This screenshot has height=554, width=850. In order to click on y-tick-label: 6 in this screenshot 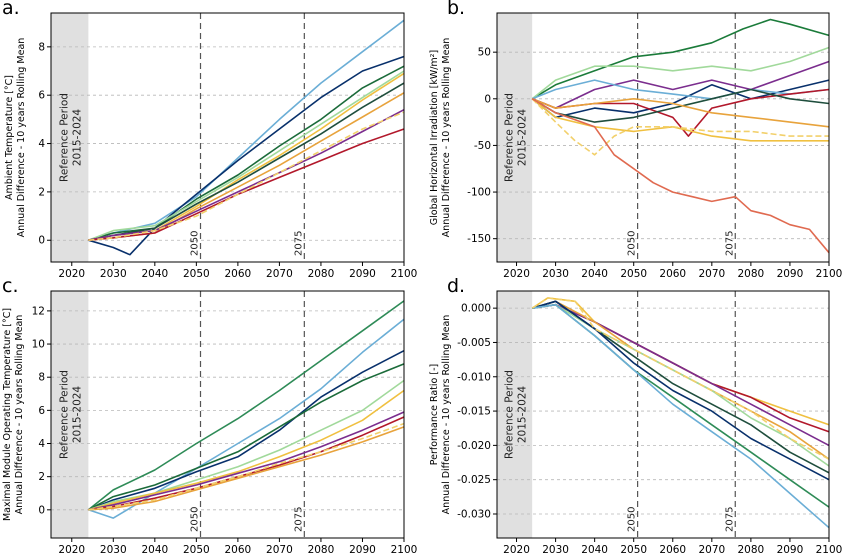, I will do `click(41, 411)`.